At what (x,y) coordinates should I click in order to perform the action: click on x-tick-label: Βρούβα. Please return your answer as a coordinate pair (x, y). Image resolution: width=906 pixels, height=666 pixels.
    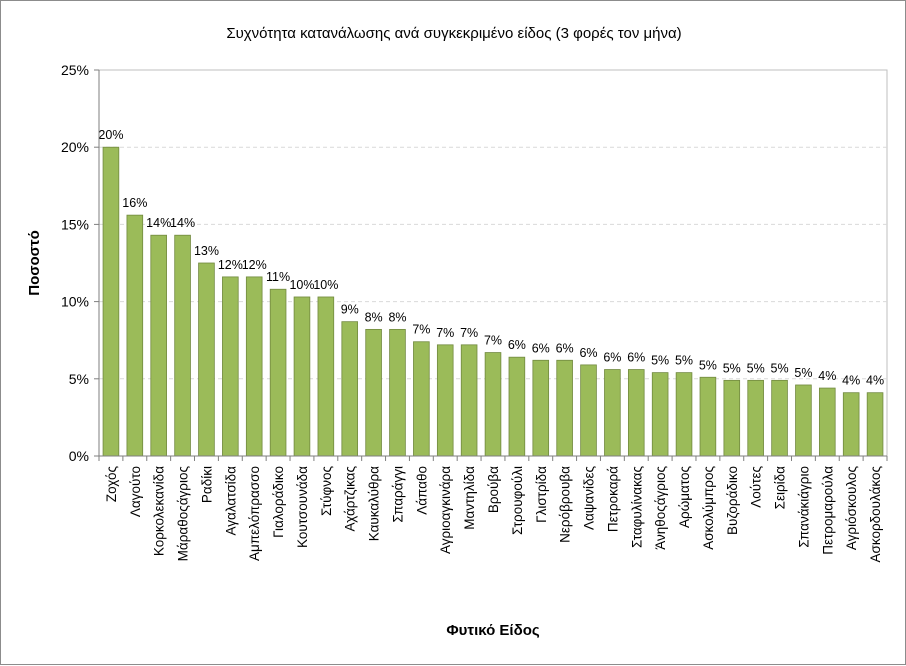
    Looking at the image, I should click on (493, 489).